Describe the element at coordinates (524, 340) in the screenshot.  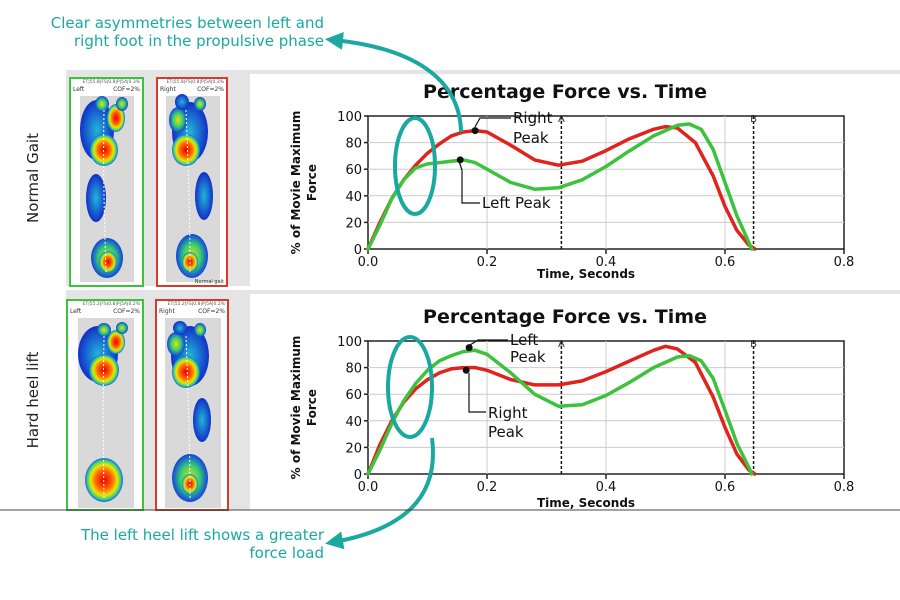
I see `peak-label: Left` at that location.